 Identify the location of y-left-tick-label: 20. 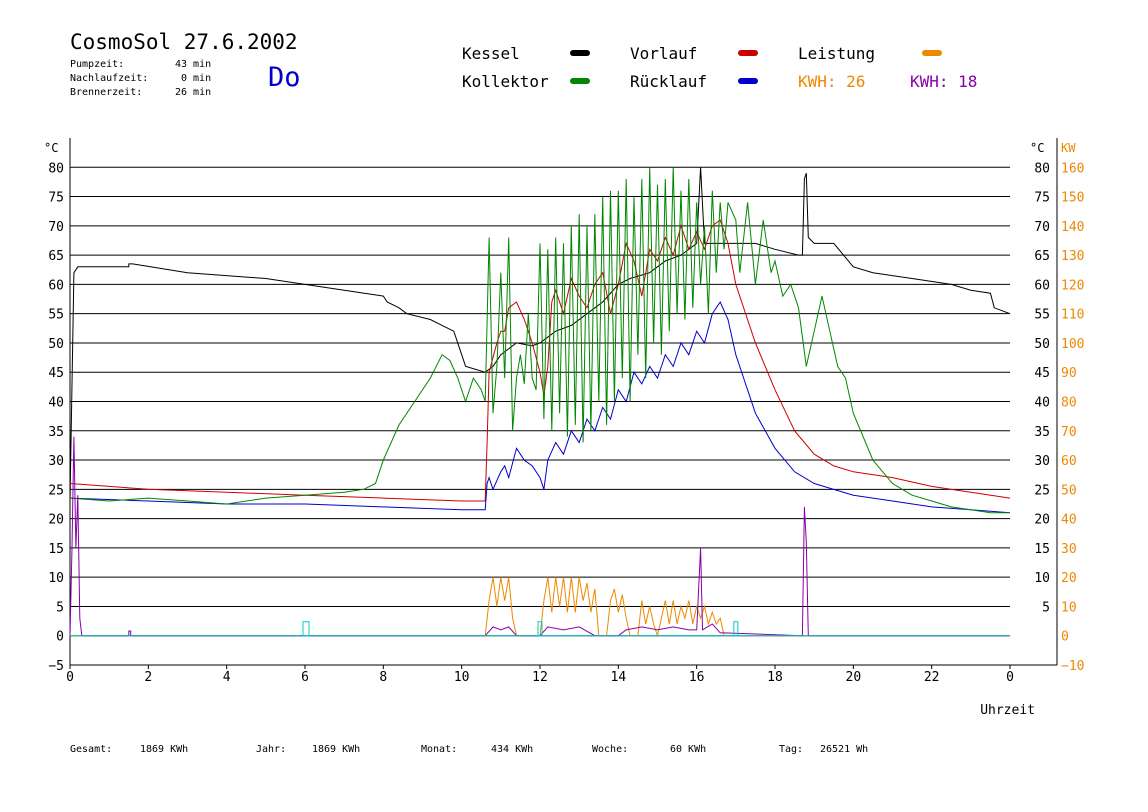
(56, 520).